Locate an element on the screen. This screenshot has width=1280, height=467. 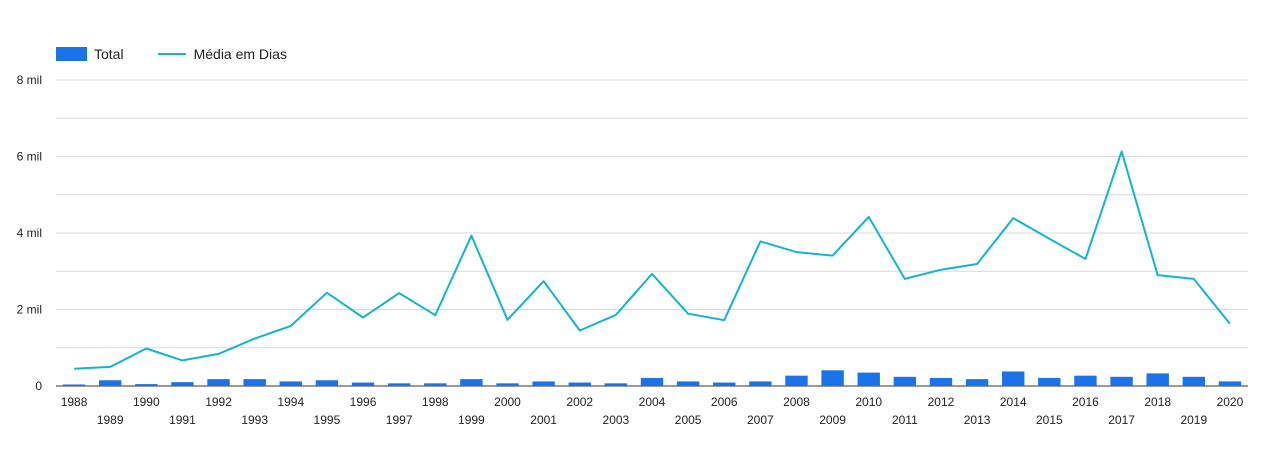
bar-total-2017 is located at coordinates (1121, 381).